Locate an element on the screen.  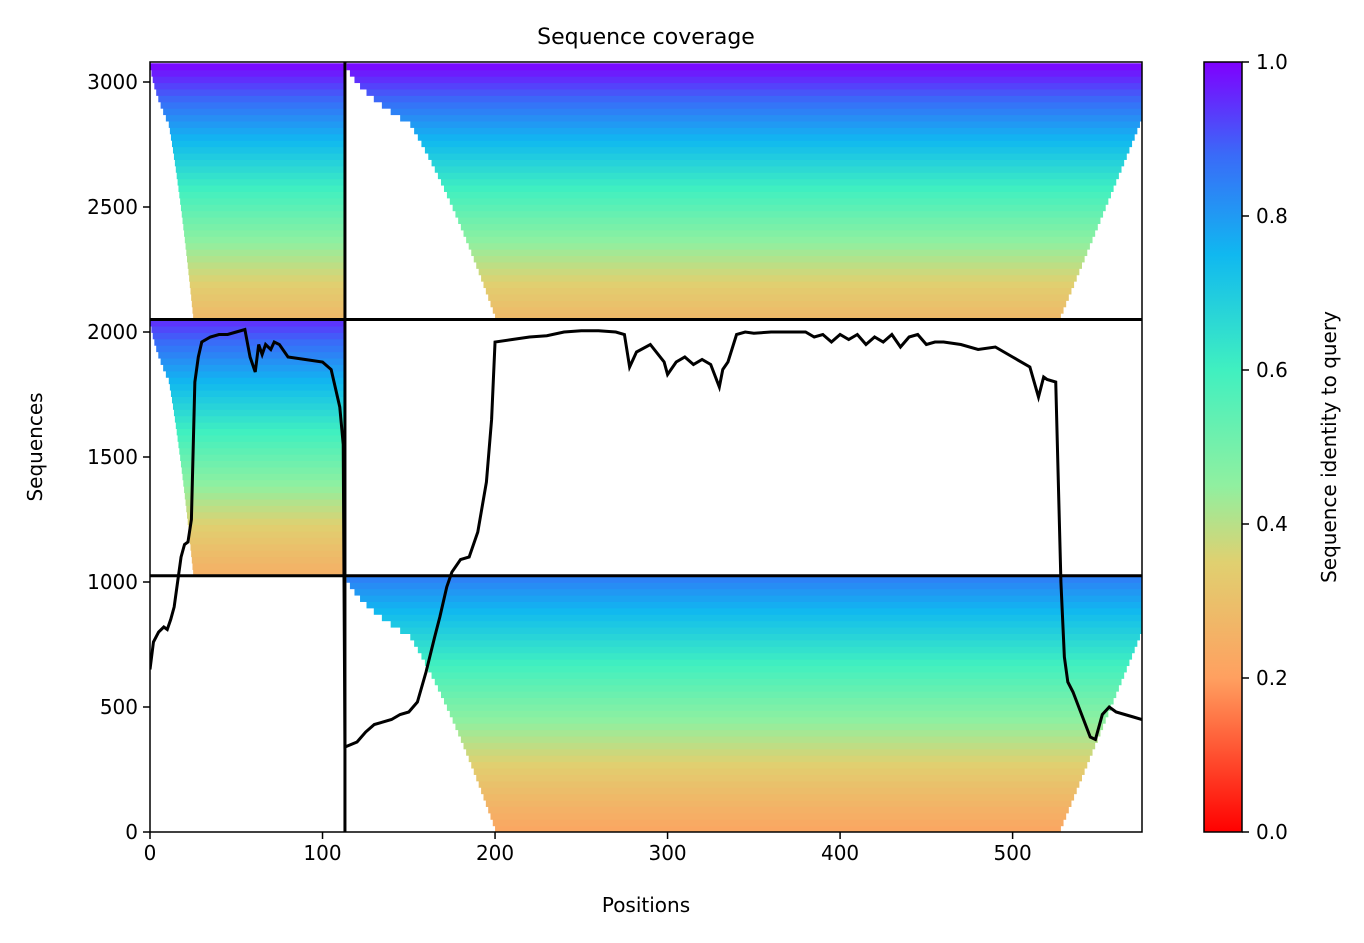
x-tick-label: 200 is located at coordinates (495, 853).